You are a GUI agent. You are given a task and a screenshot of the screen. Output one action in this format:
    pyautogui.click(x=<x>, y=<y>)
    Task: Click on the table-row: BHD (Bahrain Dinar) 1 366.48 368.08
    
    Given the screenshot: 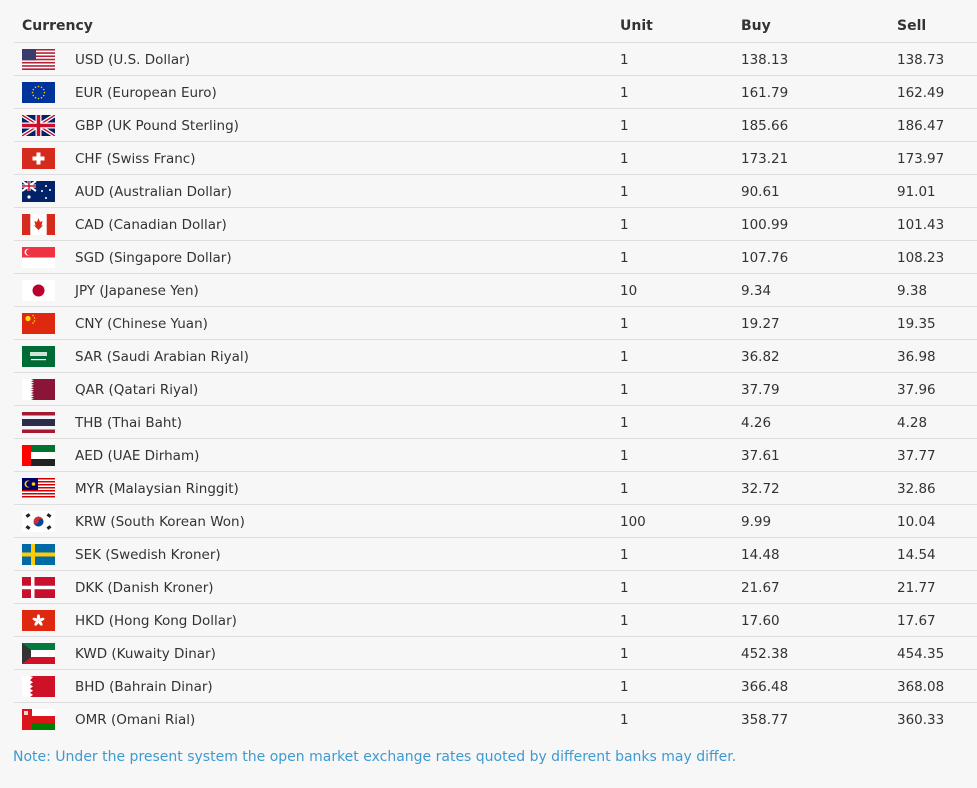 What is the action you would take?
    pyautogui.click(x=495, y=686)
    